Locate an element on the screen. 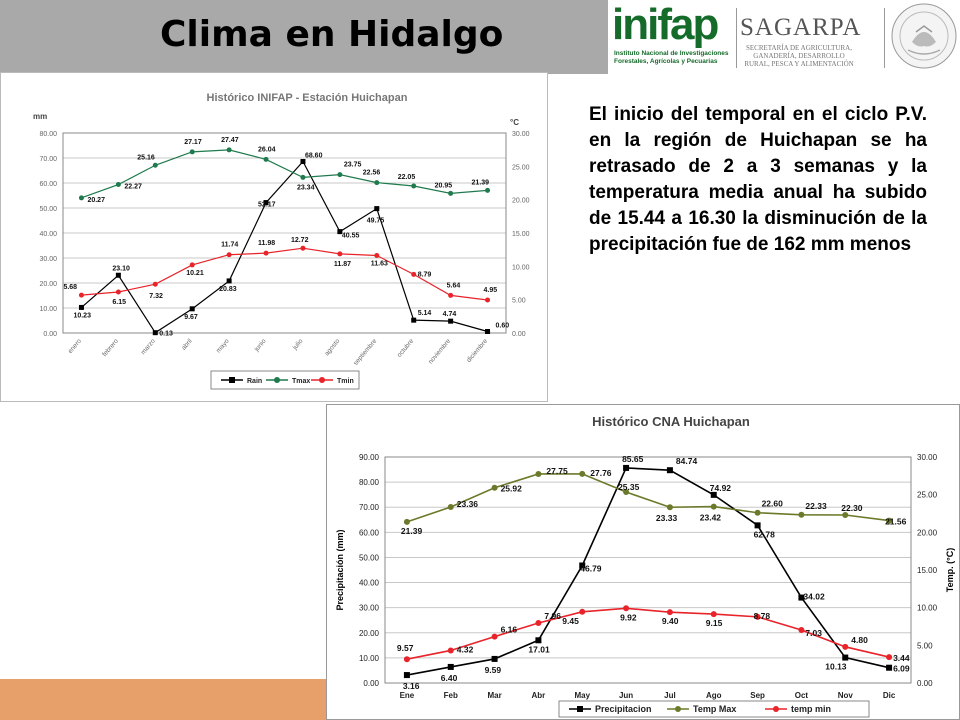 This screenshot has height=720, width=960. data-label: 8.78 is located at coordinates (762, 616).